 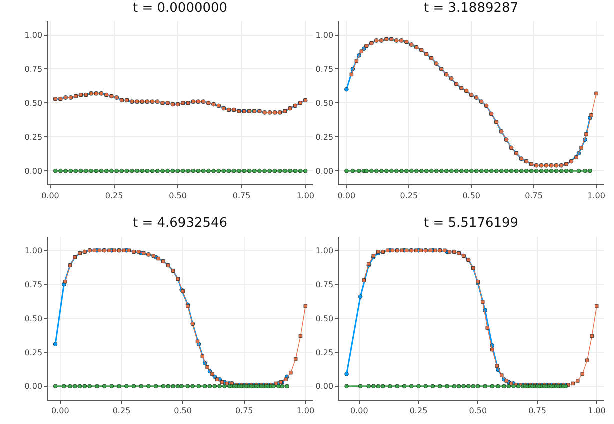 I want to click on chart-title: t = 4.6932546, so click(x=180, y=223).